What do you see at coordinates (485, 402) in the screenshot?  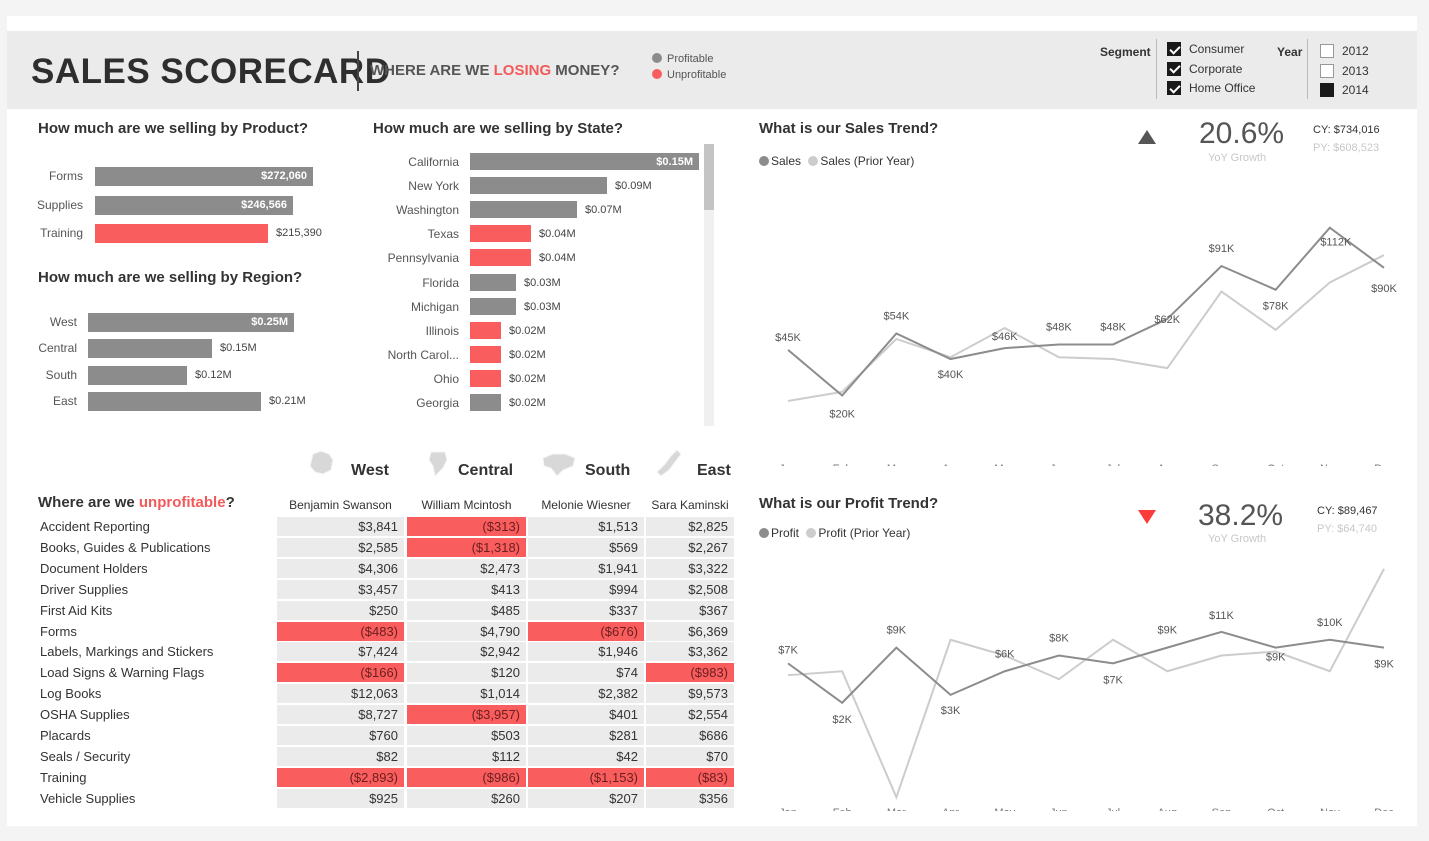 I see `state-bar-georgia` at bounding box center [485, 402].